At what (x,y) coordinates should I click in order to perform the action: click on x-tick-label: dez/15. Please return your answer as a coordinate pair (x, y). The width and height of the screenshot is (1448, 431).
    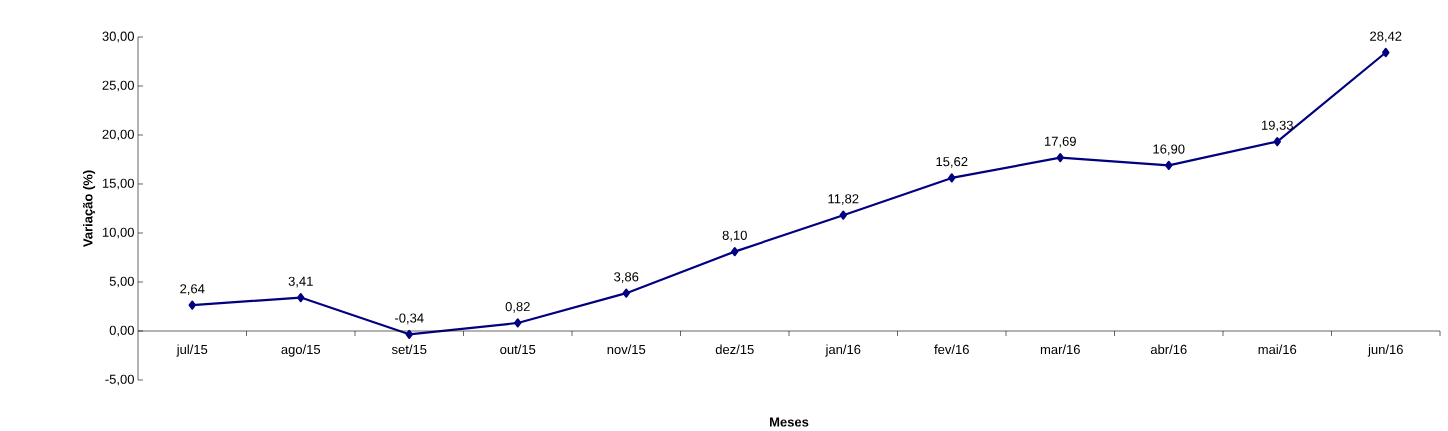
    Looking at the image, I should click on (734, 349).